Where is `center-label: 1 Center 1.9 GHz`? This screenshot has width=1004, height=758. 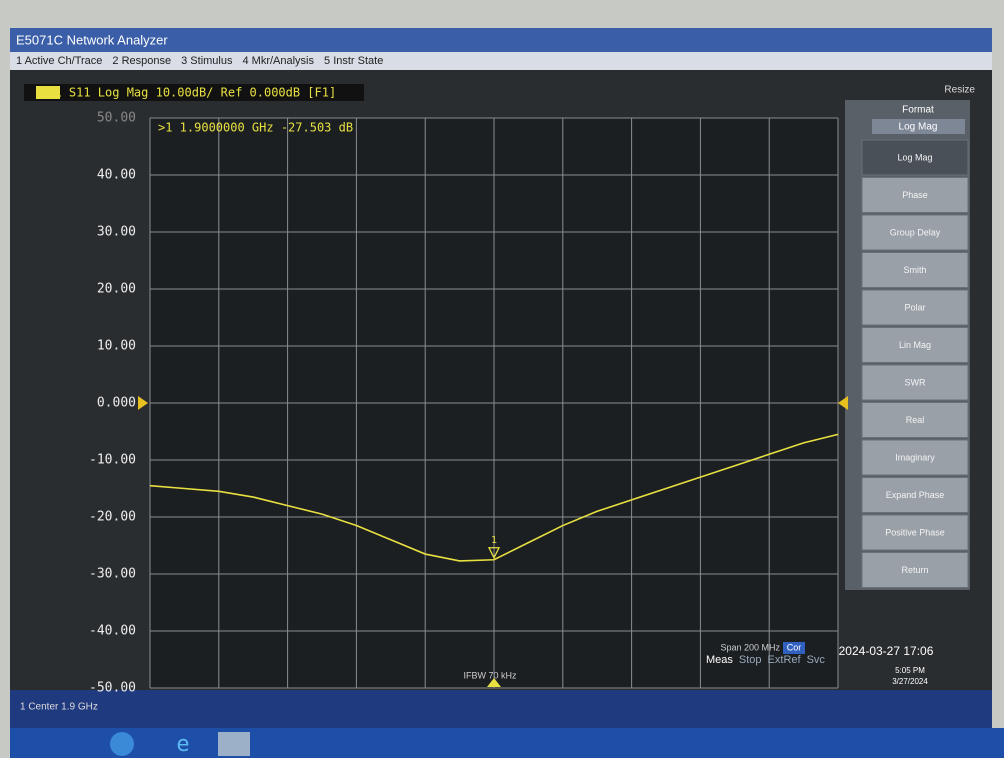
center-label: 1 Center 1.9 GHz is located at coordinates (59, 707).